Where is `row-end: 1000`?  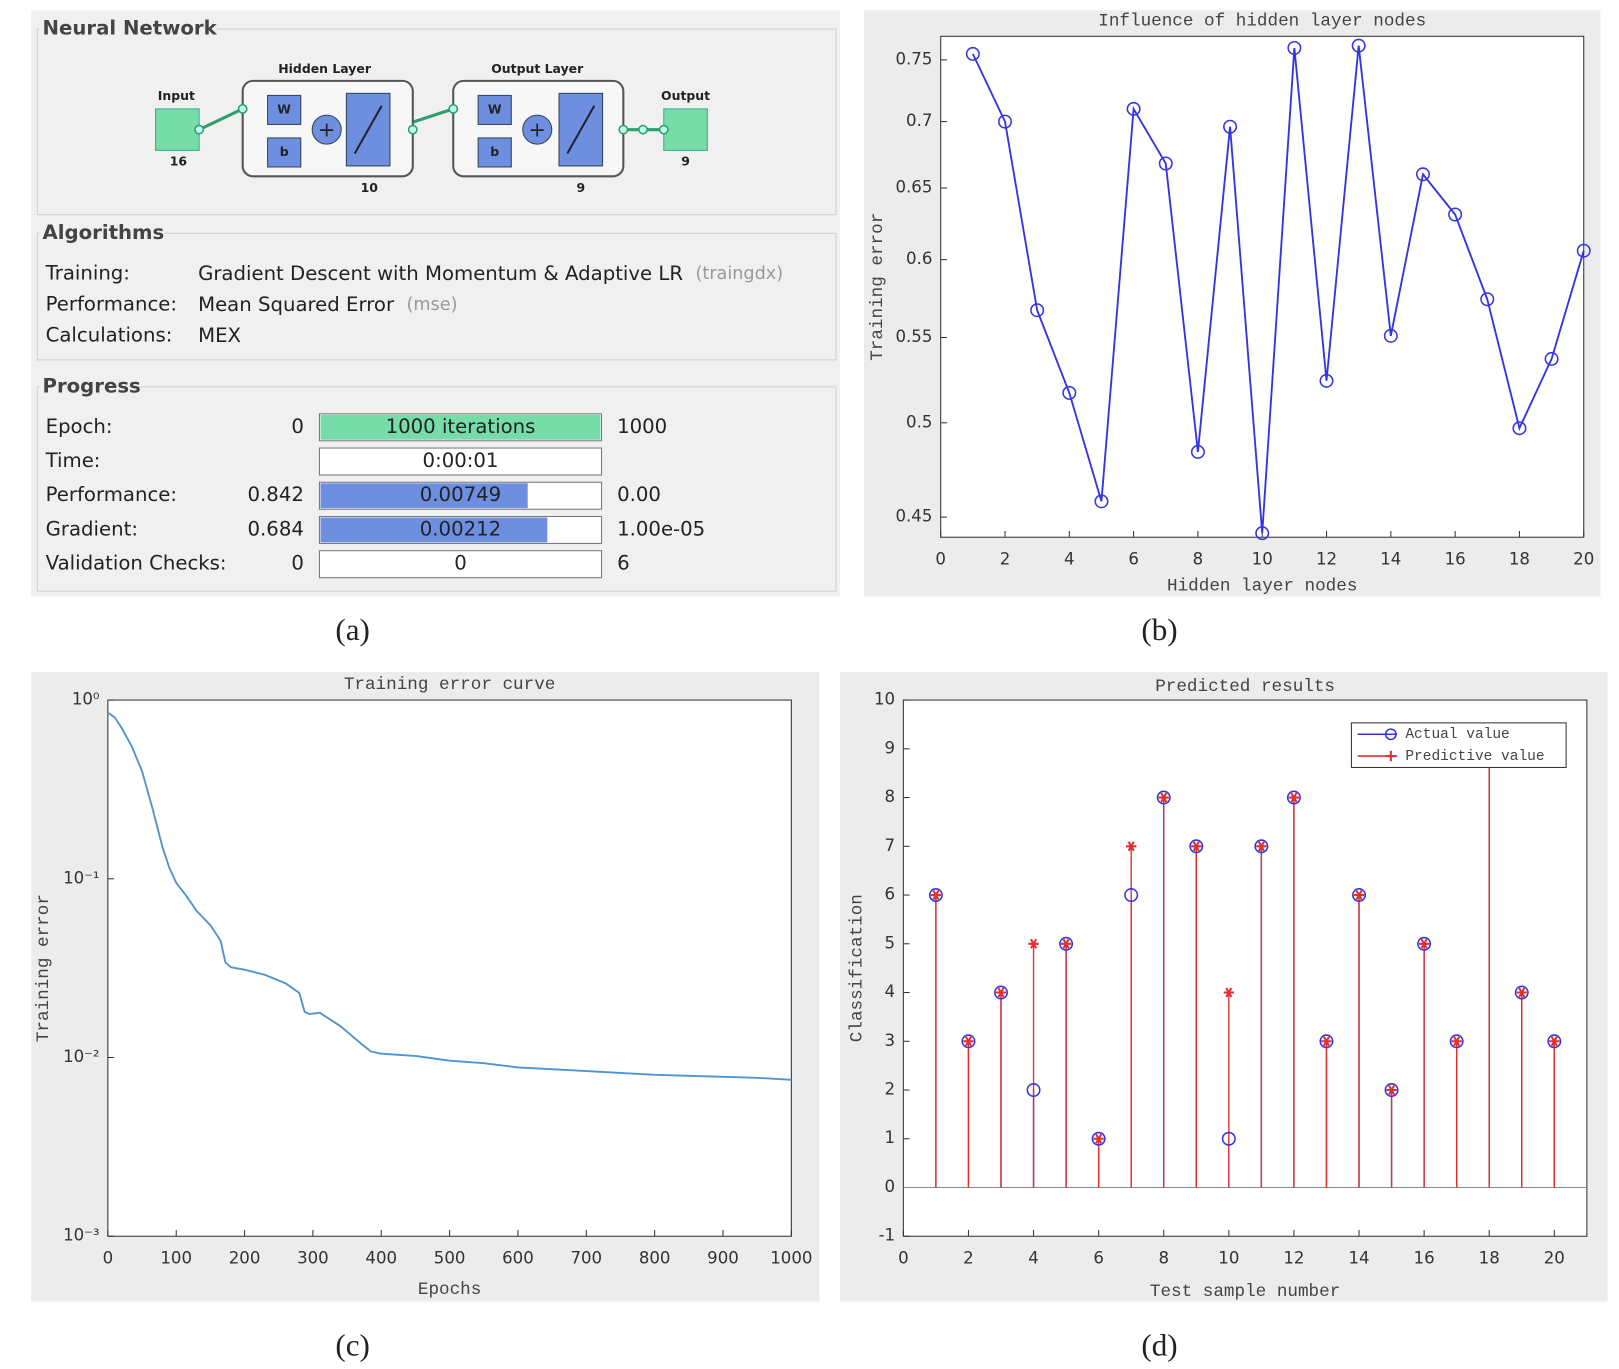 row-end: 1000 is located at coordinates (642, 426).